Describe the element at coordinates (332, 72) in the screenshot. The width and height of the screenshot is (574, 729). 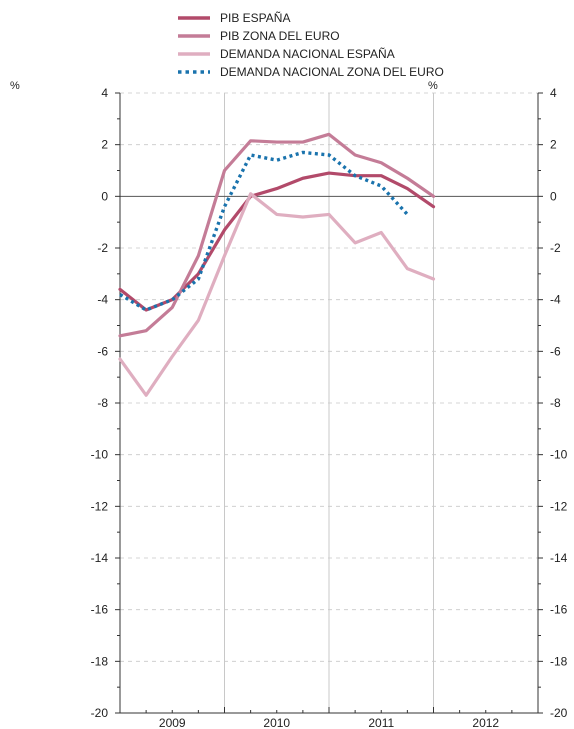
I see `legend-label-3: DEMANDA NACIONAL ZONA DEL EURO` at that location.